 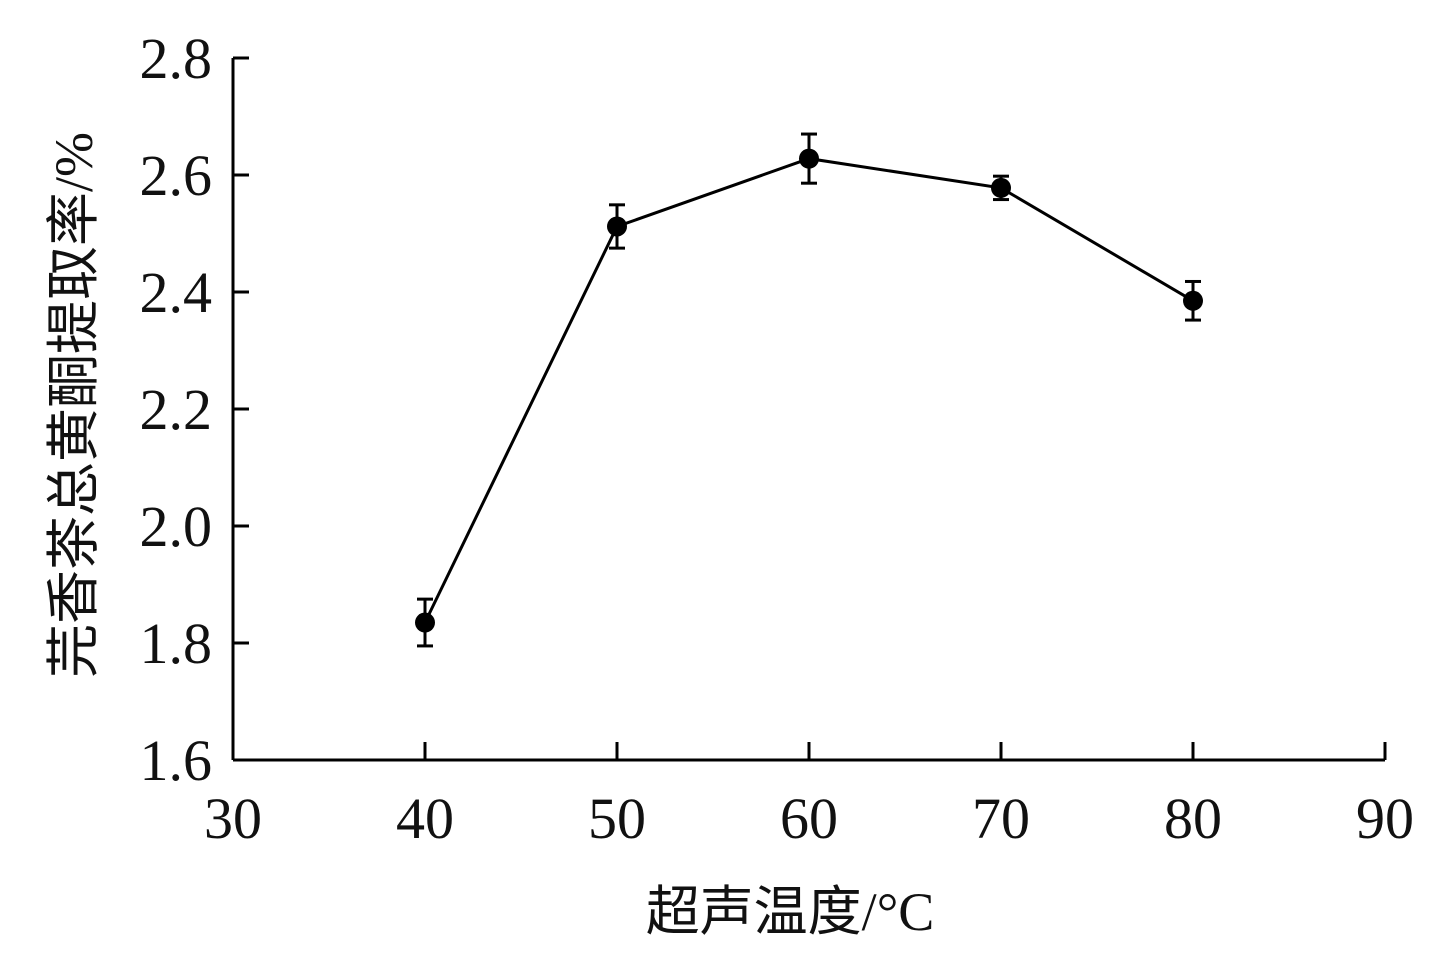 What do you see at coordinates (74, 405) in the screenshot?
I see `y-axis-title: 芫香茶总黄酮提取率/%` at bounding box center [74, 405].